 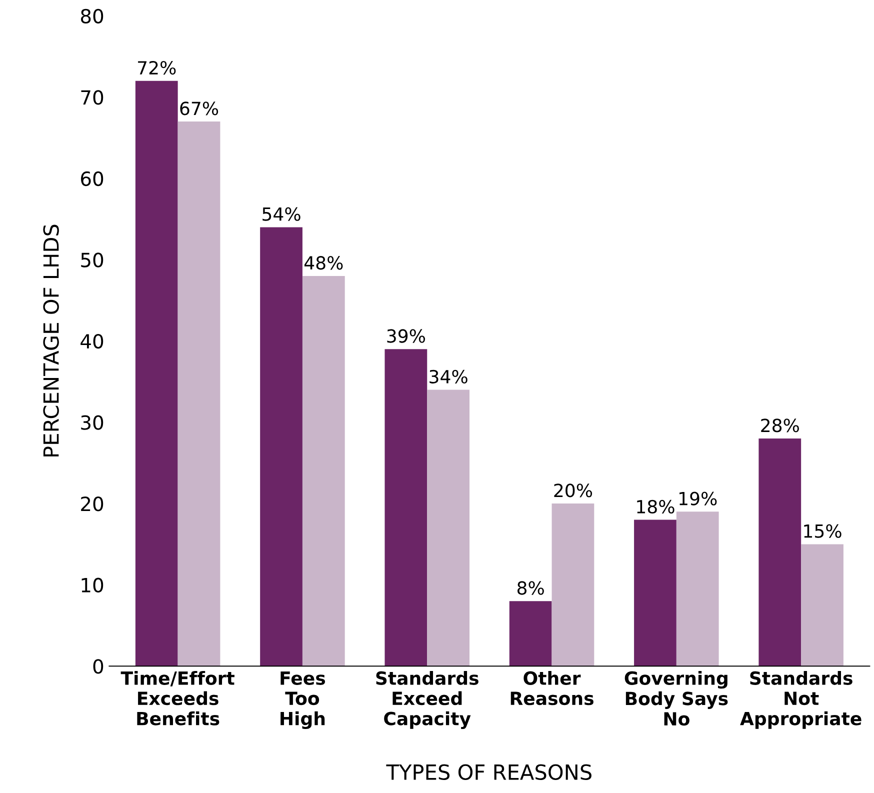 What do you see at coordinates (199, 109) in the screenshot?
I see `data-label: 67%` at bounding box center [199, 109].